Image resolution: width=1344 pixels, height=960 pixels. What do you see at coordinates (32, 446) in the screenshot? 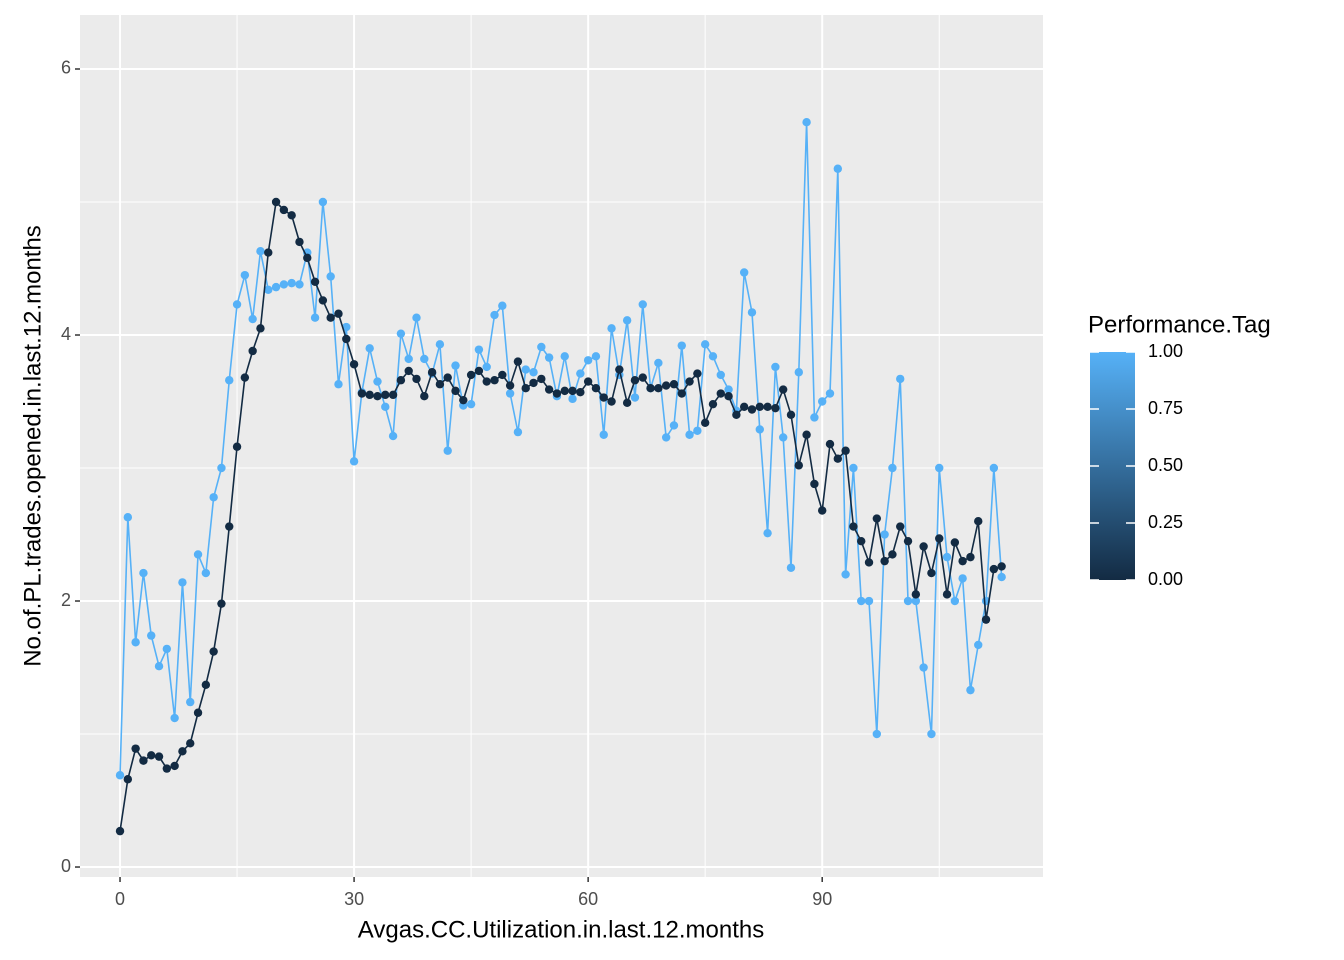
I see `y-axis-title: No.of.PL.trades.opened.in.last.12.months` at bounding box center [32, 446].